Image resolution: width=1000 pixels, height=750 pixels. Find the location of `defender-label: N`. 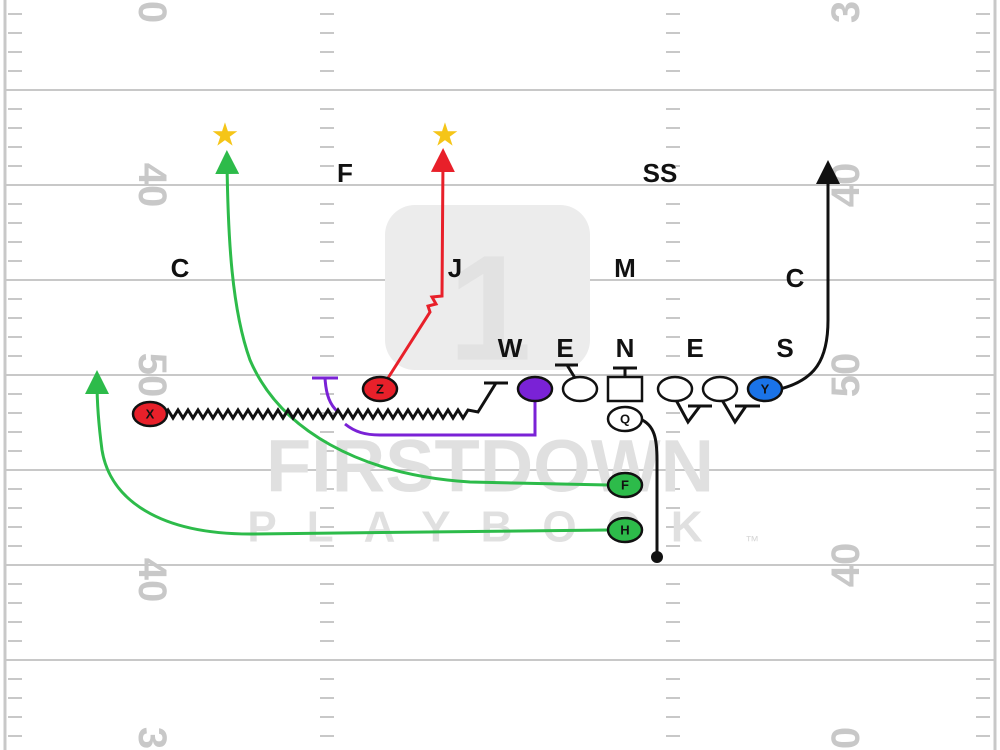

defender-label: N is located at coordinates (625, 348).